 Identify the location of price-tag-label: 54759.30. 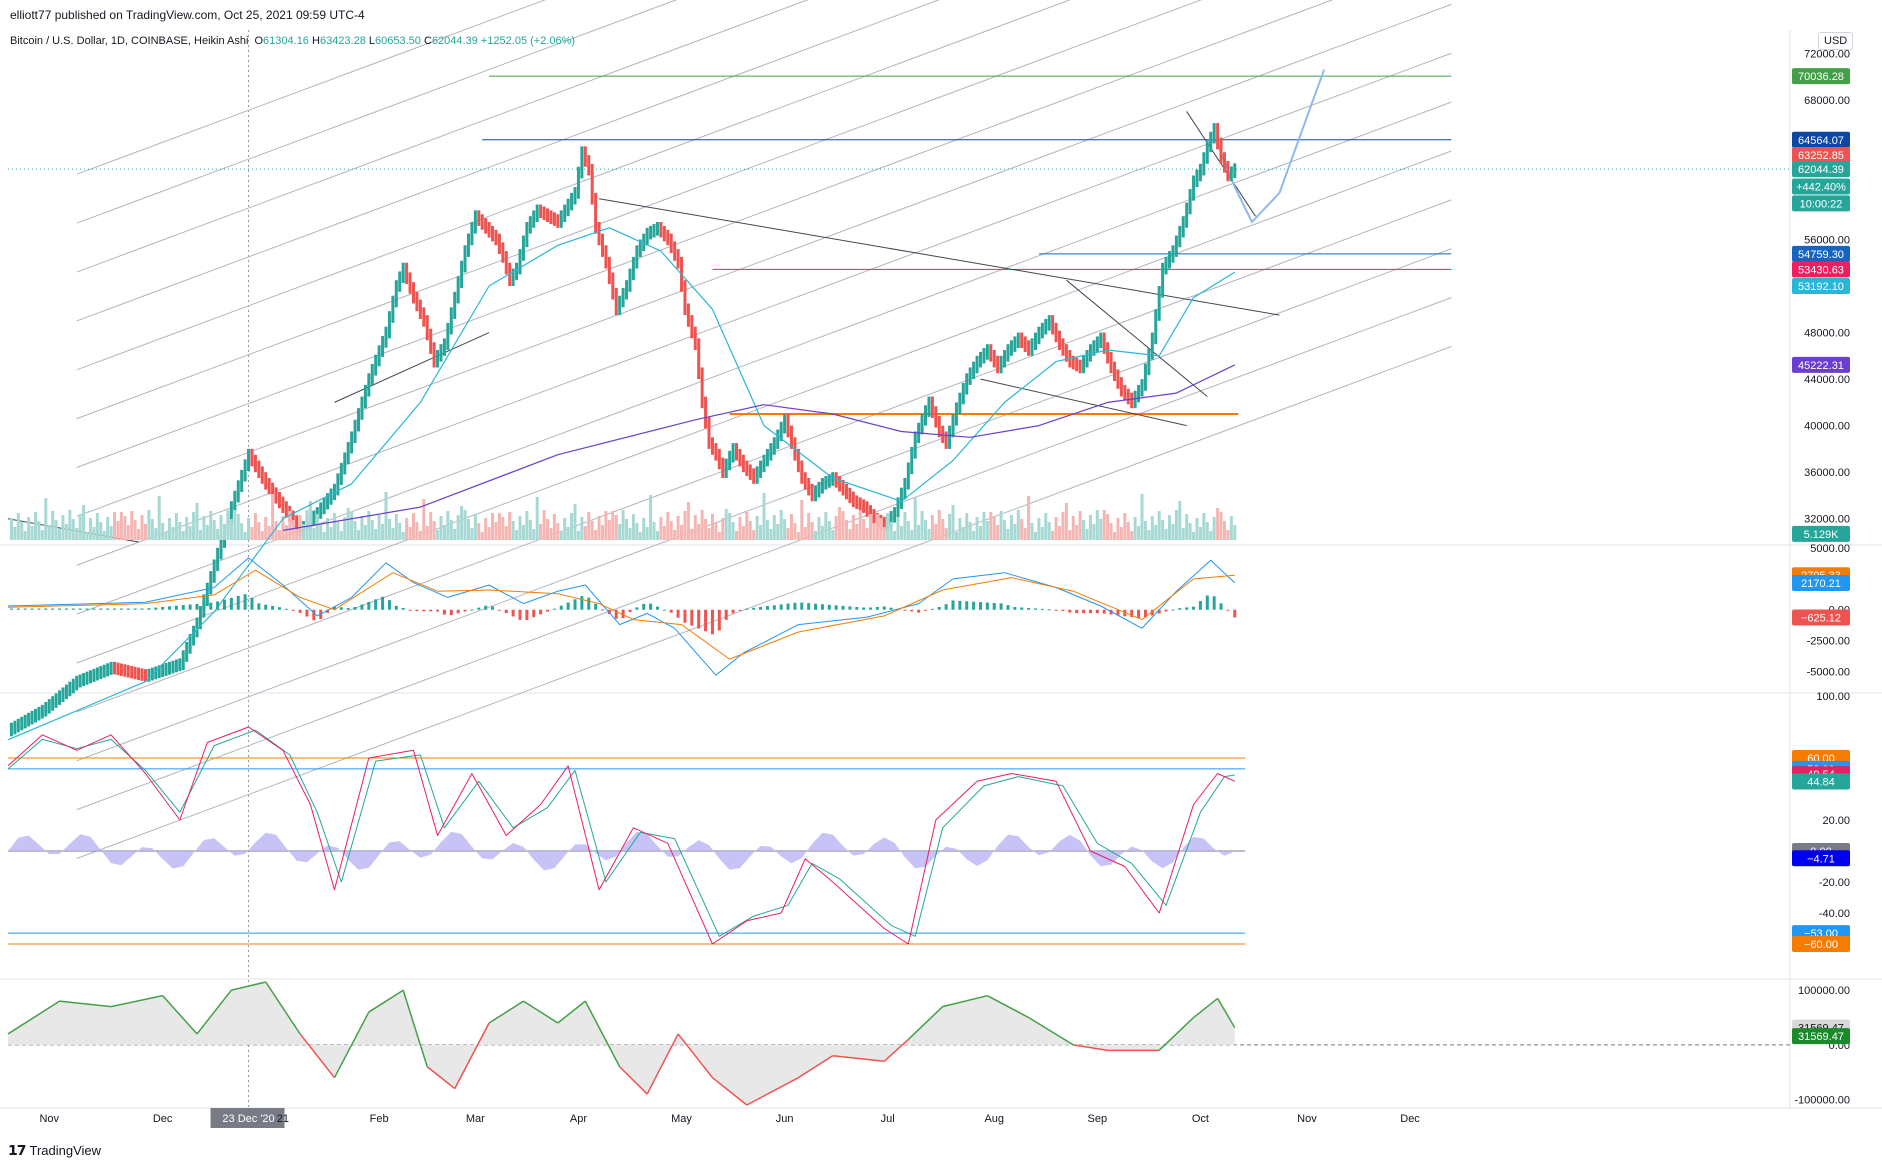
(1821, 255).